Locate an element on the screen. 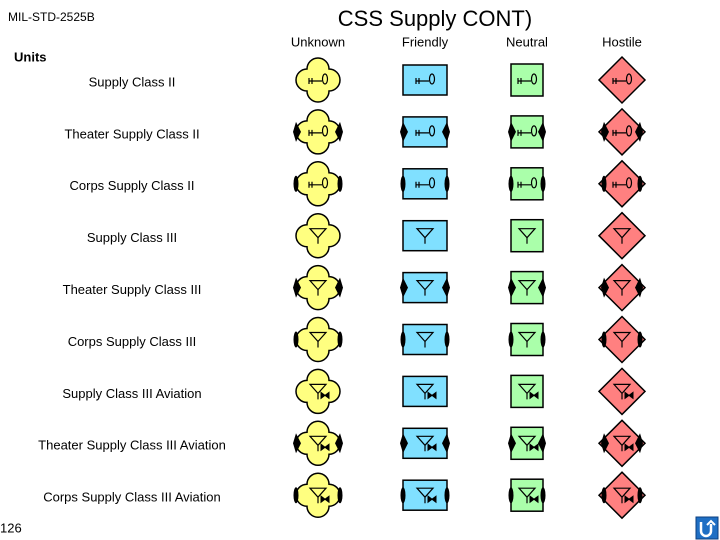 Image resolution: width=720 pixels, height=540 pixels. row-label: Corps Supply Class II is located at coordinates (132, 185).